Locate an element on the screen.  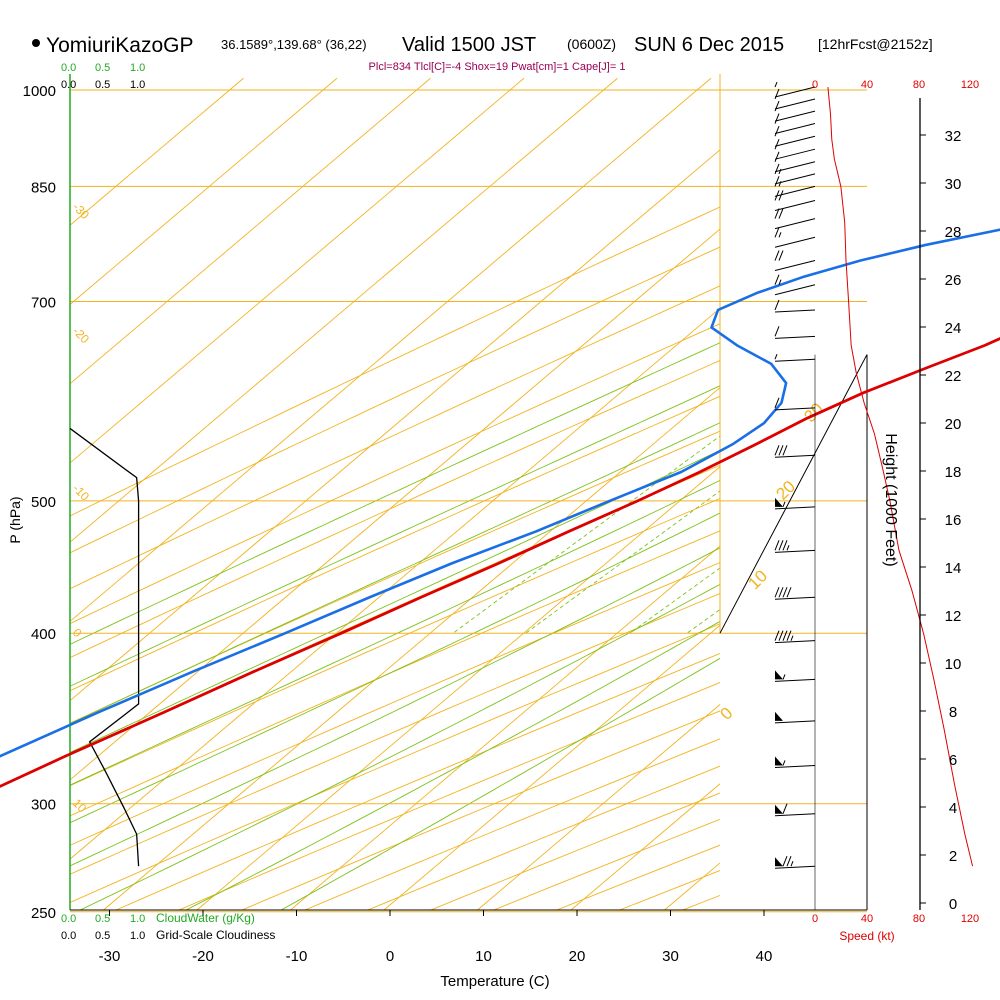
bottom-cloudwater-tick-1: 0.5 is located at coordinates (102, 919).